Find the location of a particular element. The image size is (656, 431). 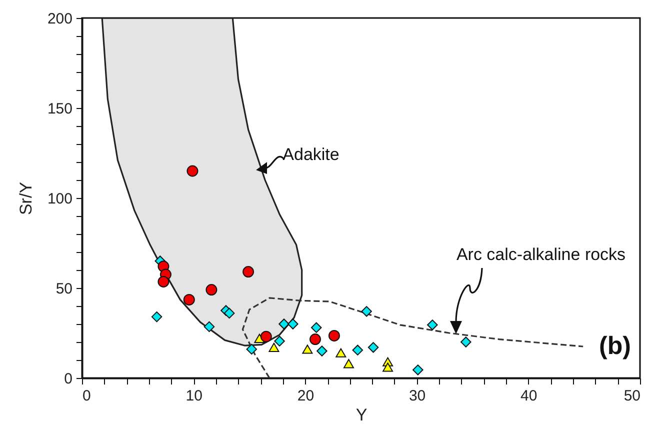

x-tick-label: 10 is located at coordinates (194, 396).